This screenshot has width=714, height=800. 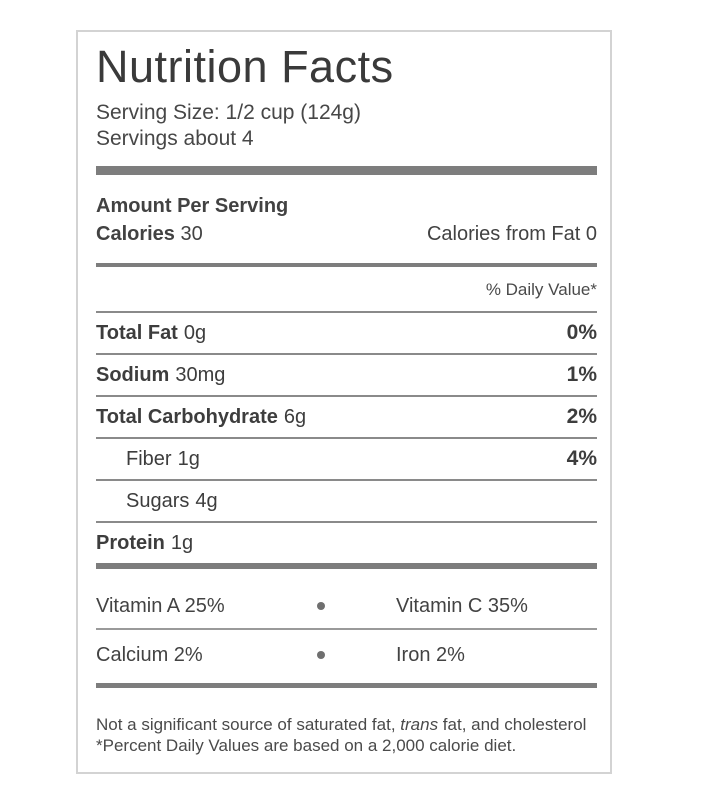 I want to click on nutrient-name-amount: Sodium 30mg, so click(x=160, y=375).